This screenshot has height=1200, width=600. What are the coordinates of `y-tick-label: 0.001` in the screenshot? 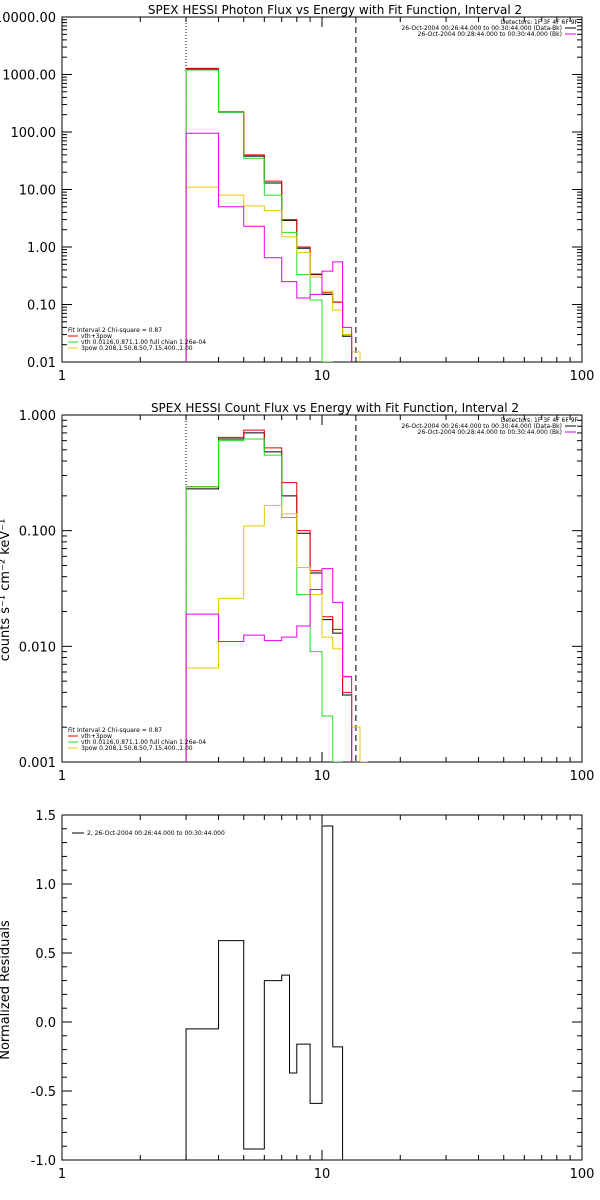 It's located at (37, 763).